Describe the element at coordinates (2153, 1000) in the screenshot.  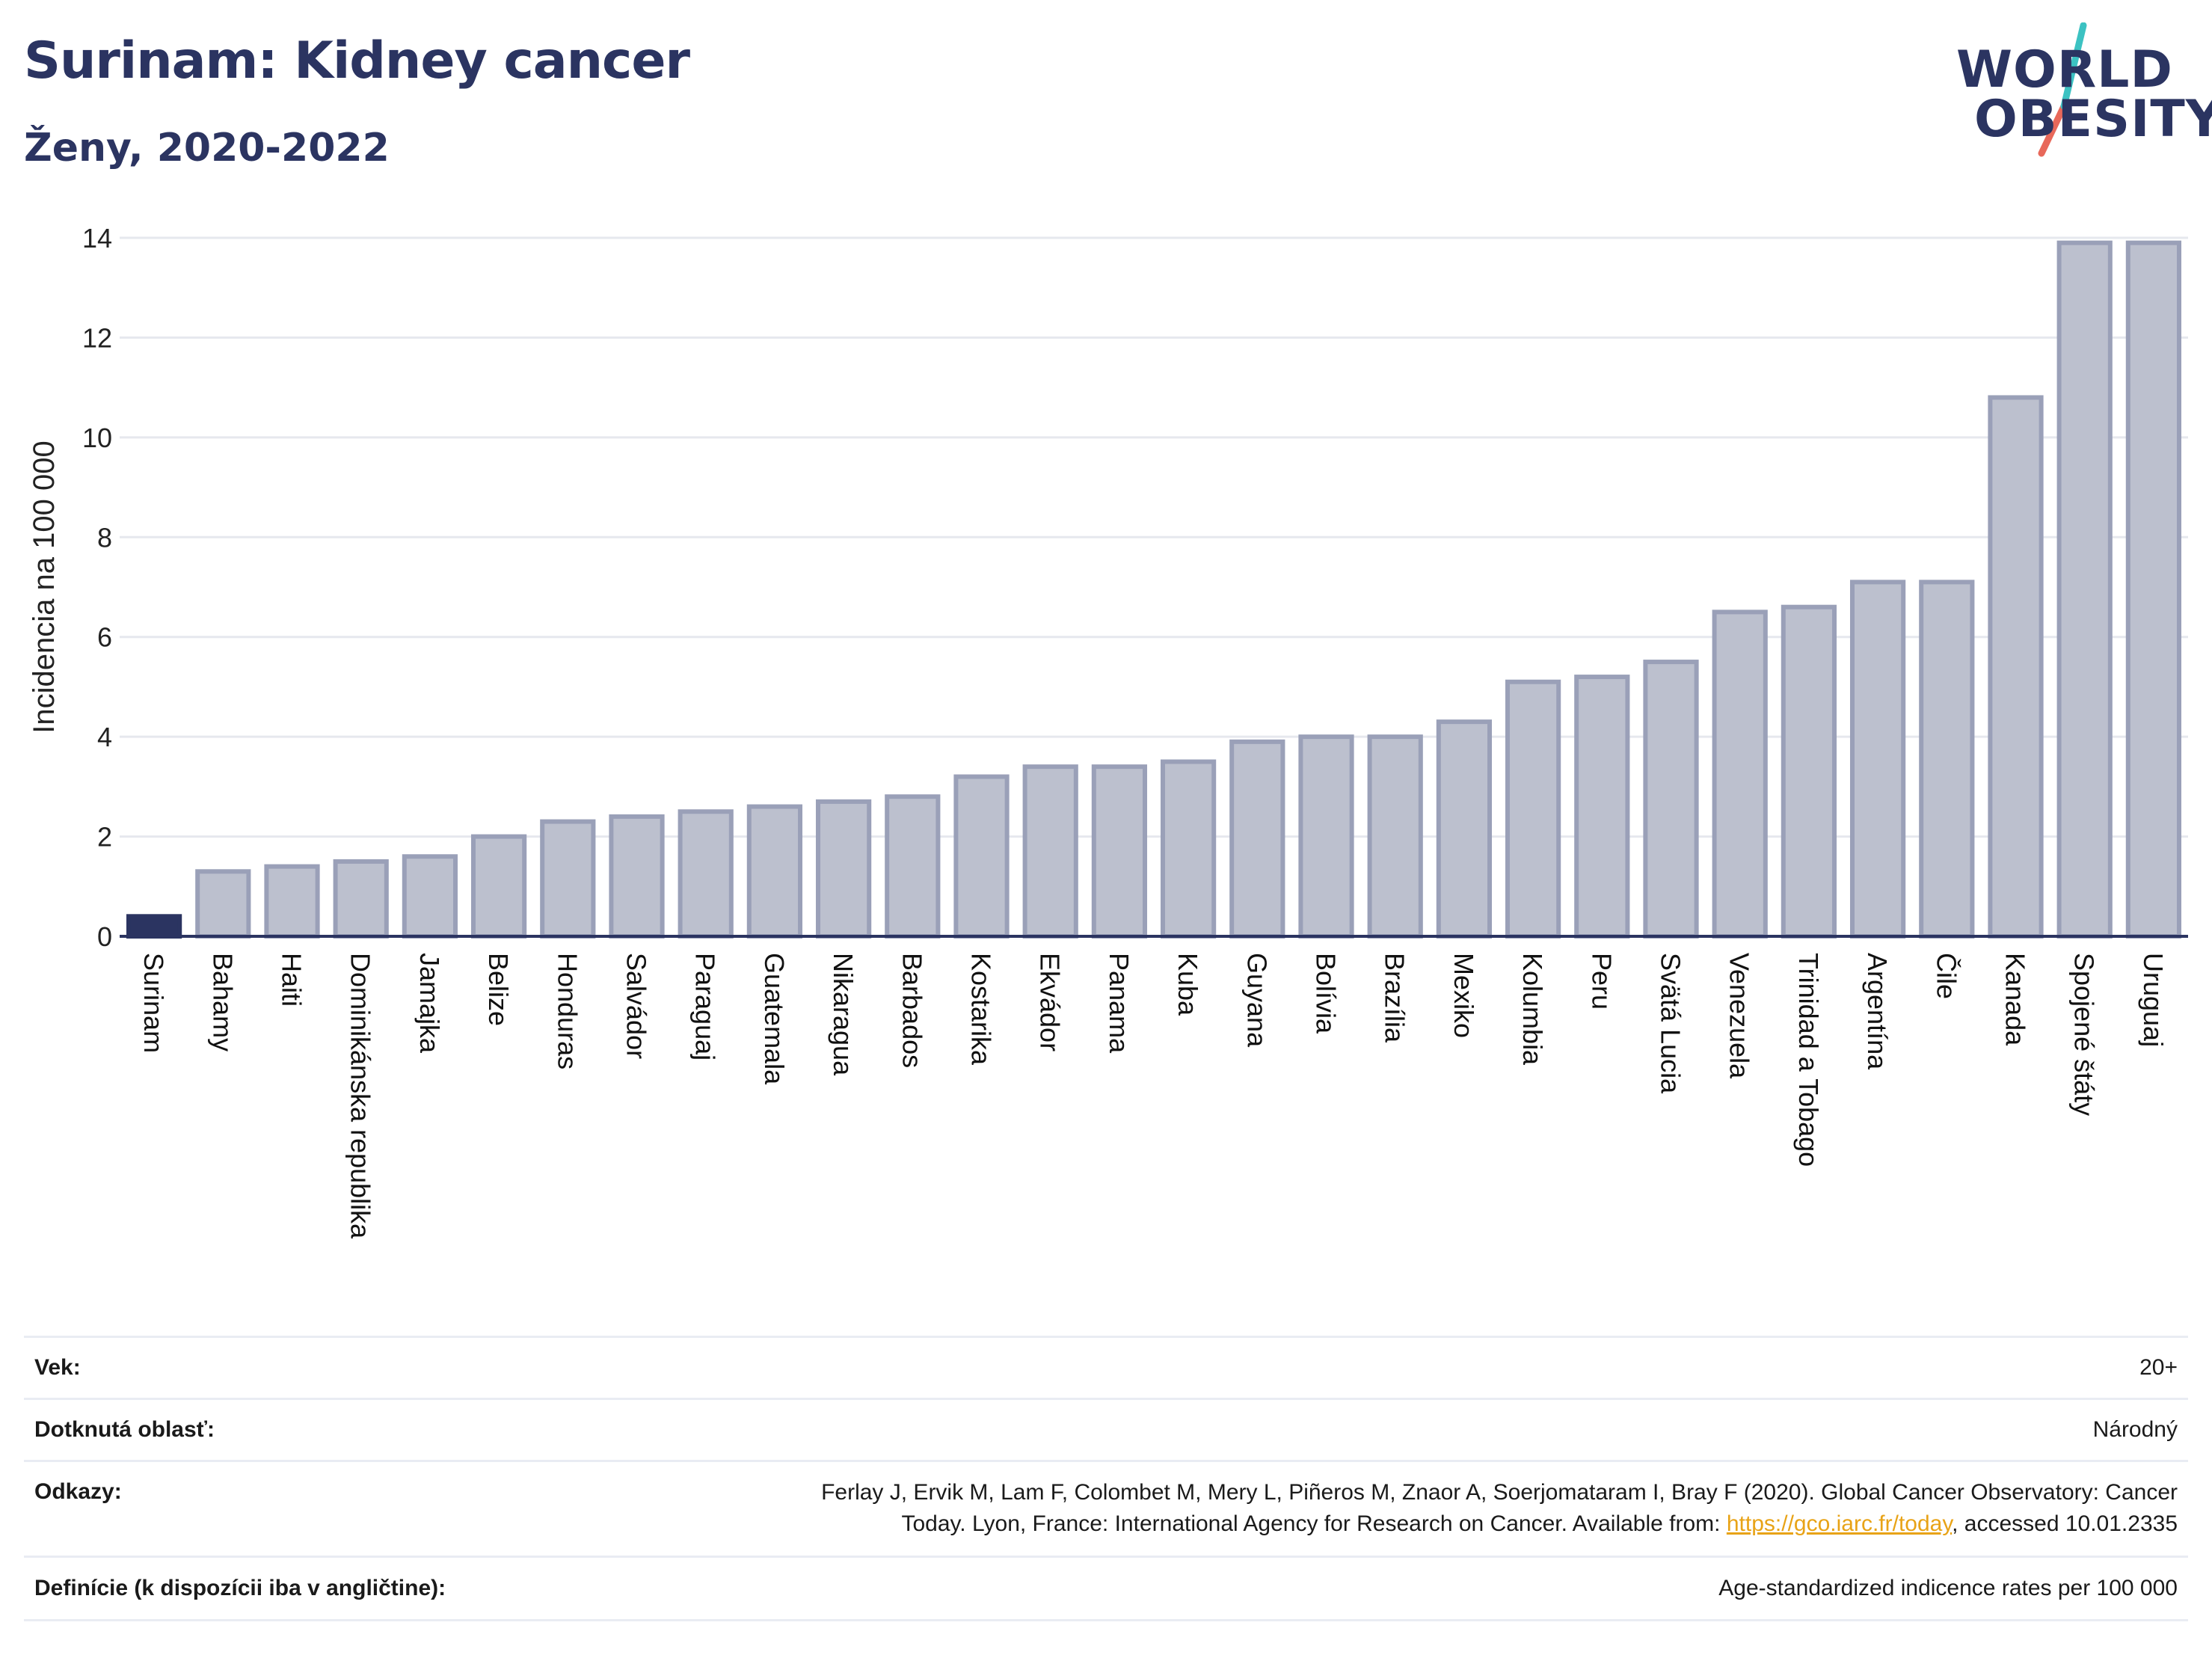
I see `x-tick-label: Uruguaj` at that location.